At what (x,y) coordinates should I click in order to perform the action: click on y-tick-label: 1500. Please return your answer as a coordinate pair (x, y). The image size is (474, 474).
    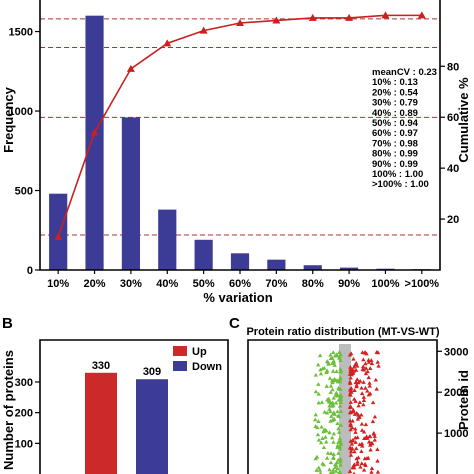
    Looking at the image, I should click on (21, 33).